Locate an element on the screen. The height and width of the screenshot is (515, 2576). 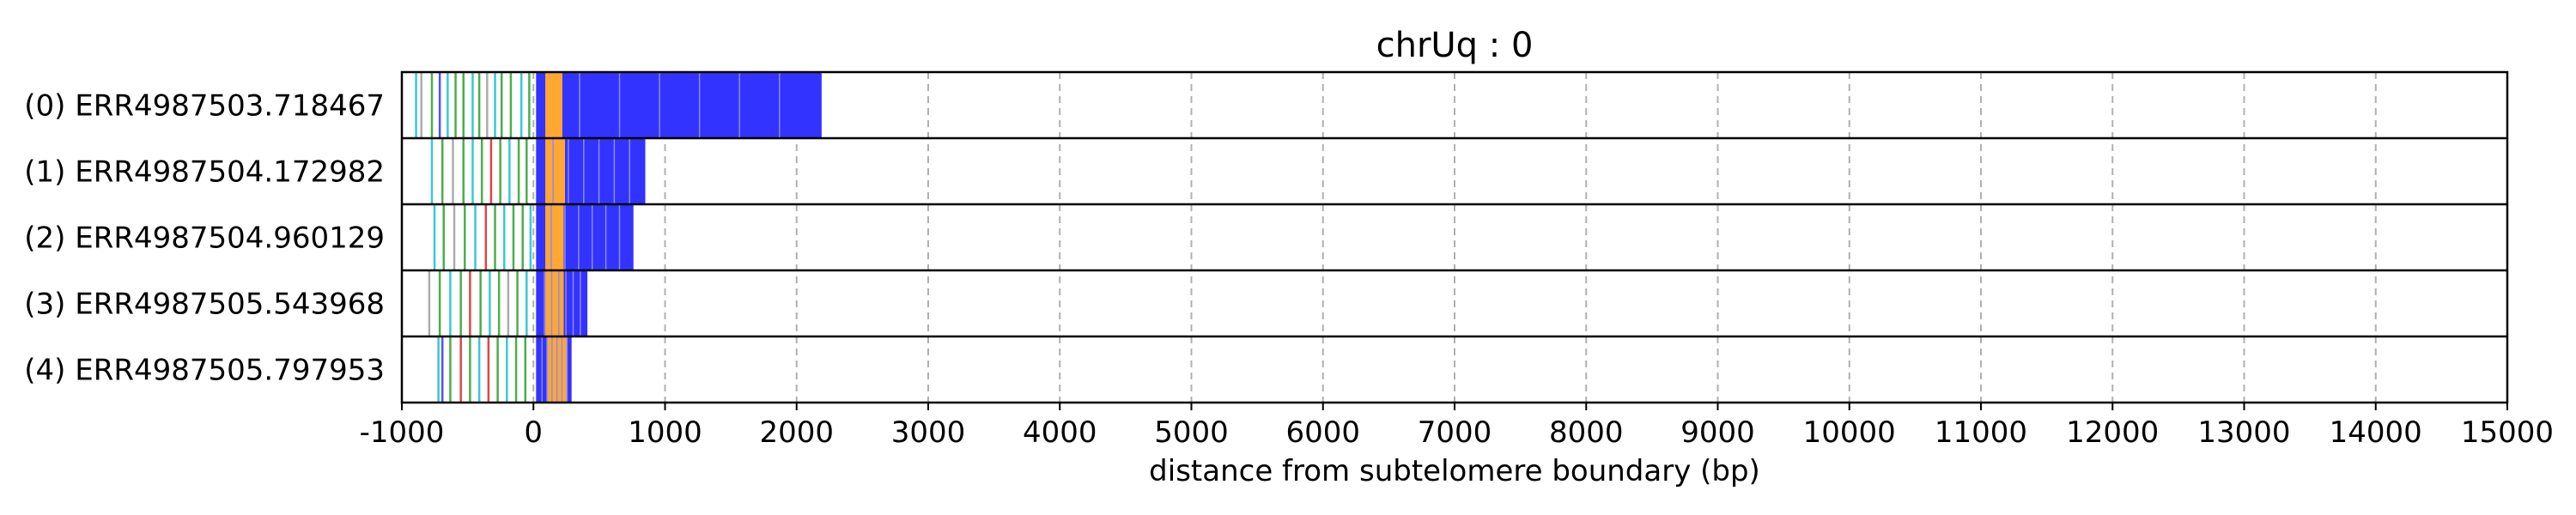
x-tick-label: 11000 is located at coordinates (1981, 432).